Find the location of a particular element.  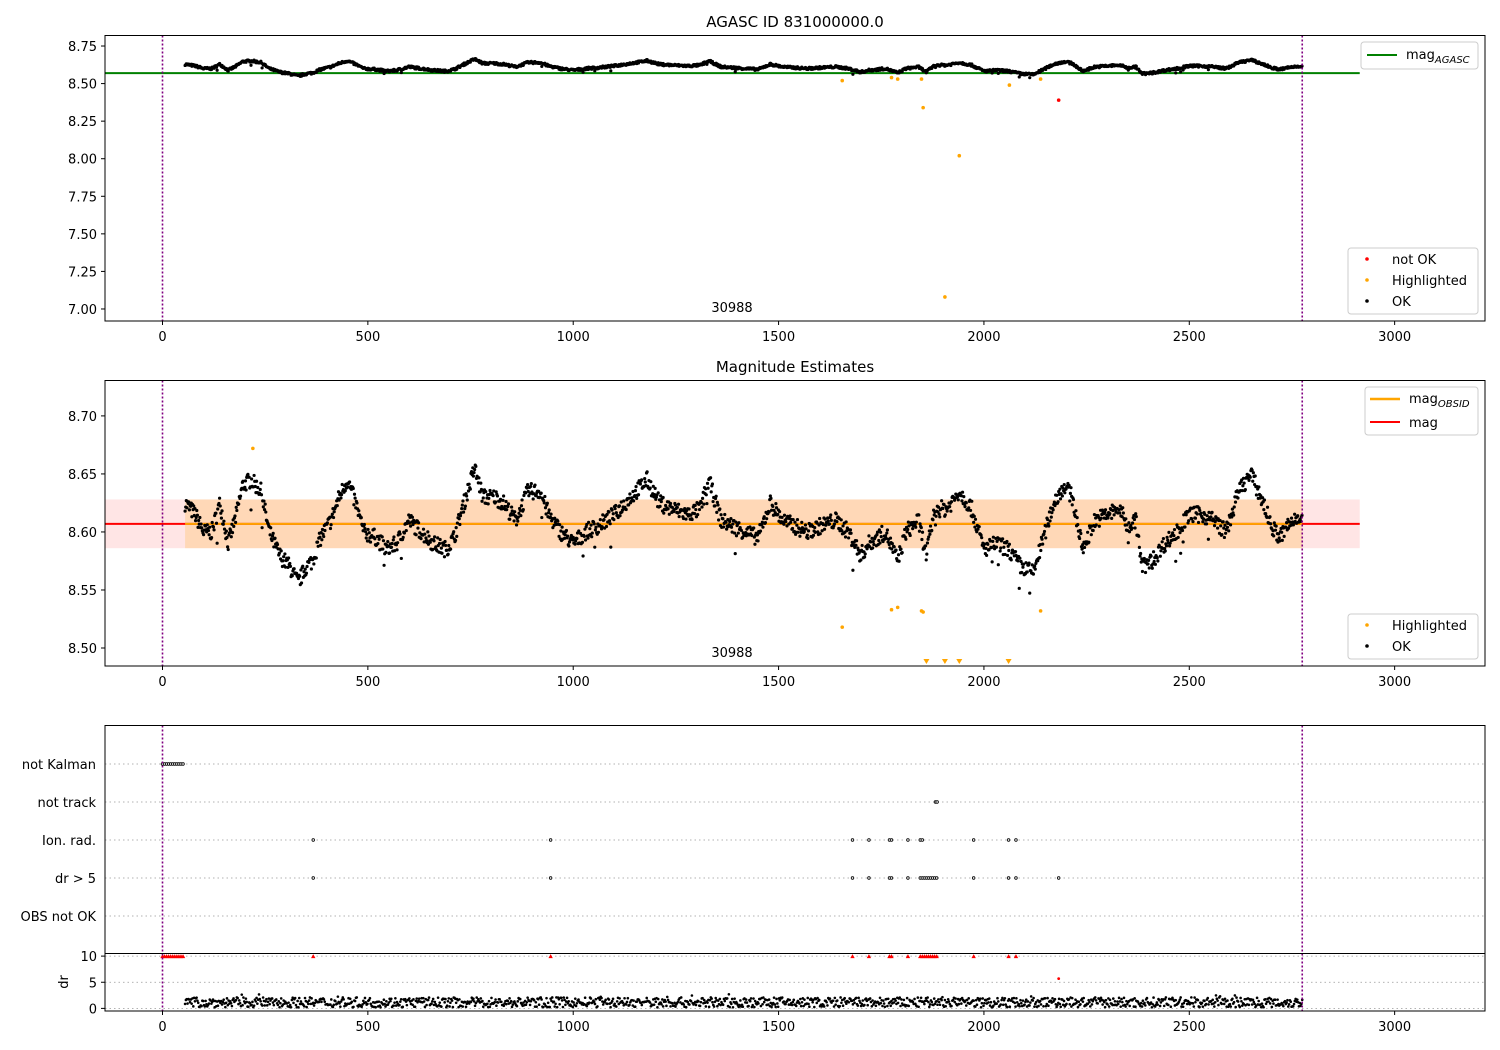

ok-legend-marker is located at coordinates (1367, 301).